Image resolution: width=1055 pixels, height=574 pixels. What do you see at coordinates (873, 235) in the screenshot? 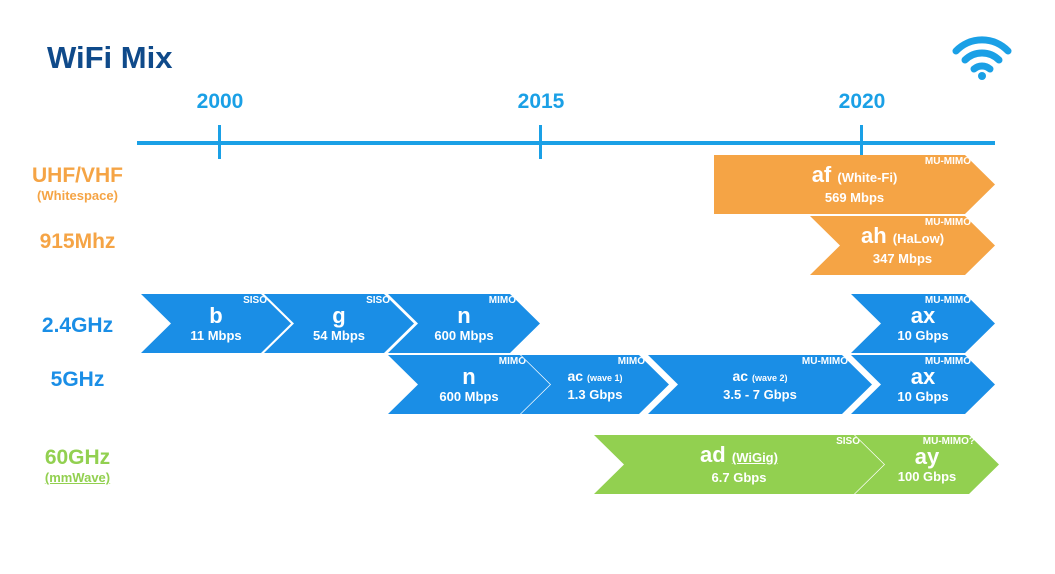
I see `standard-name: ah` at bounding box center [873, 235].